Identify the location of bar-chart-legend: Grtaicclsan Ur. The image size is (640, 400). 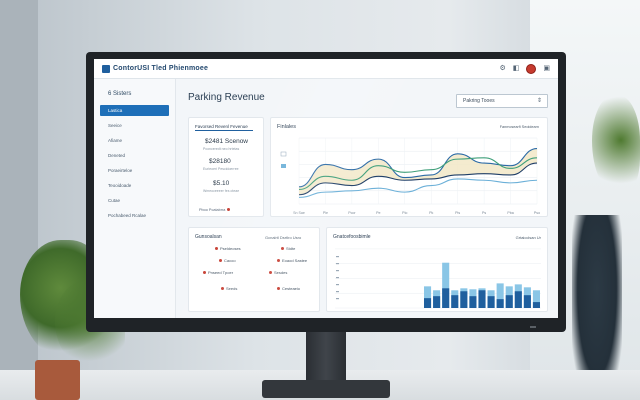
(528, 237).